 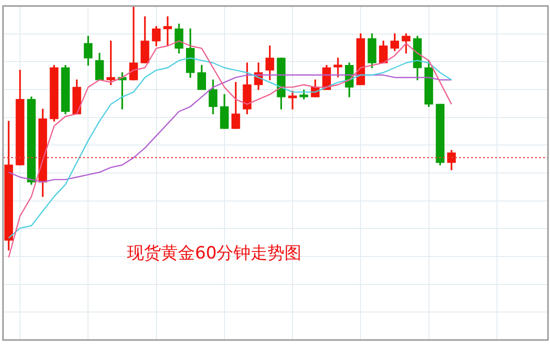 What do you see at coordinates (214, 253) in the screenshot?
I see `annotation: 现货黄金60分钟走势图` at bounding box center [214, 253].